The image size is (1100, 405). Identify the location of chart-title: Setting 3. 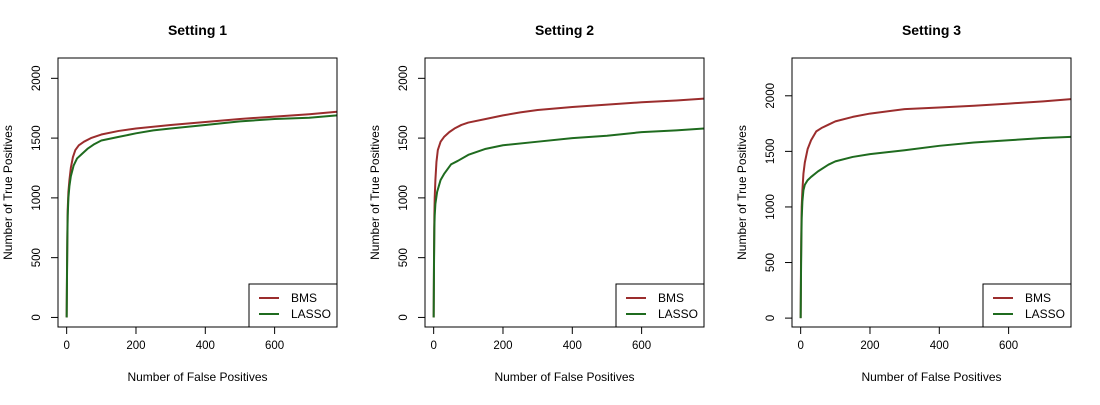
(931, 30).